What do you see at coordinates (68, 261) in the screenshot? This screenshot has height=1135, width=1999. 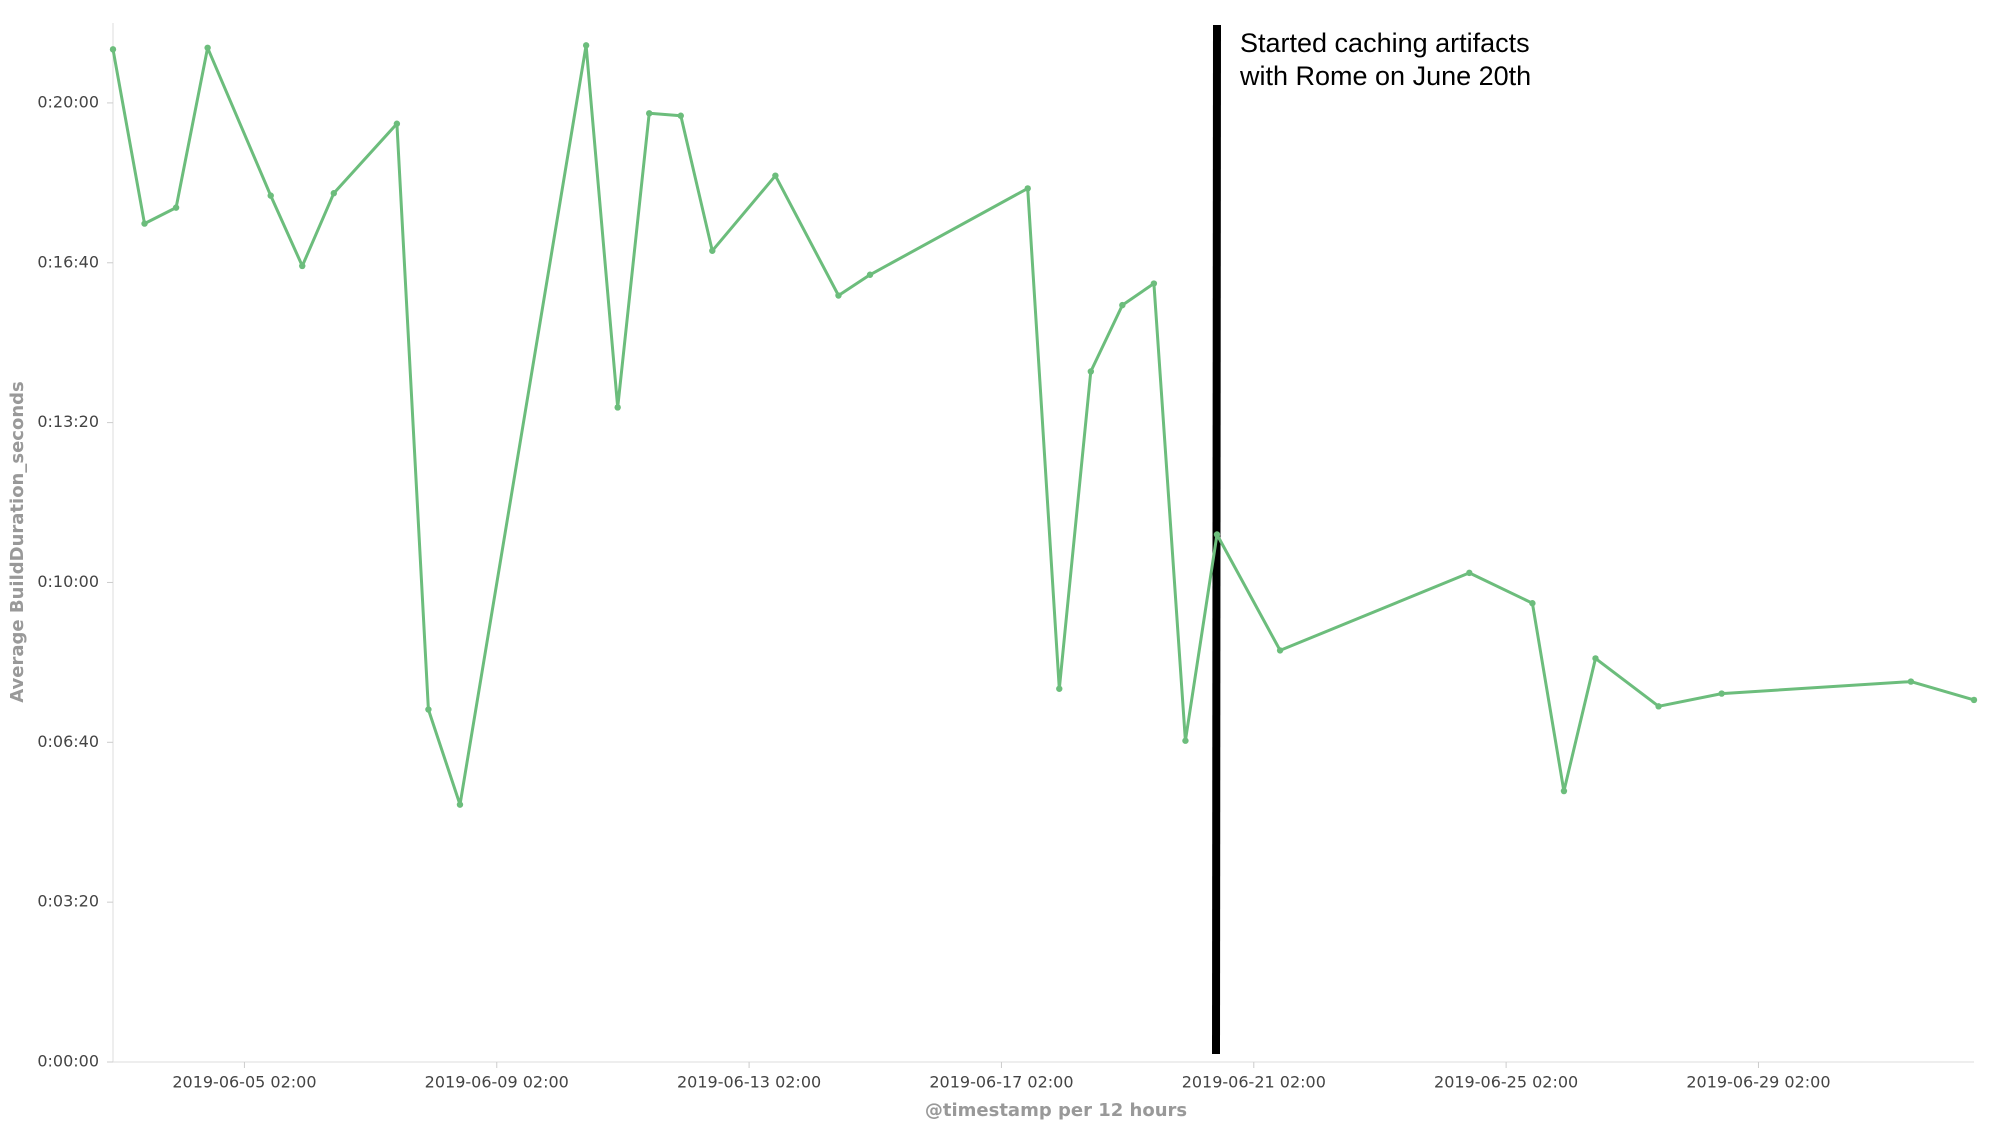 I see `y-tick-label: 0:16:40` at bounding box center [68, 261].